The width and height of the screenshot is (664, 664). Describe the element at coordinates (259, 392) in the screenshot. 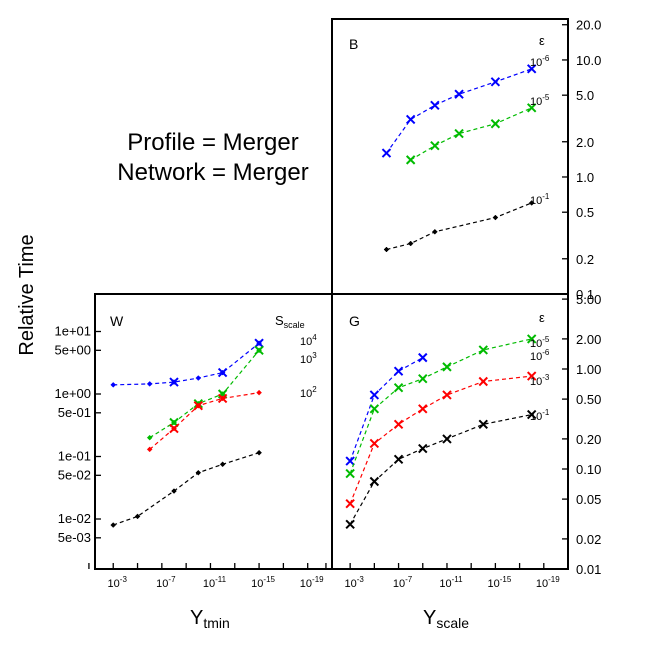

I see `panel-w-series-4-point` at that location.